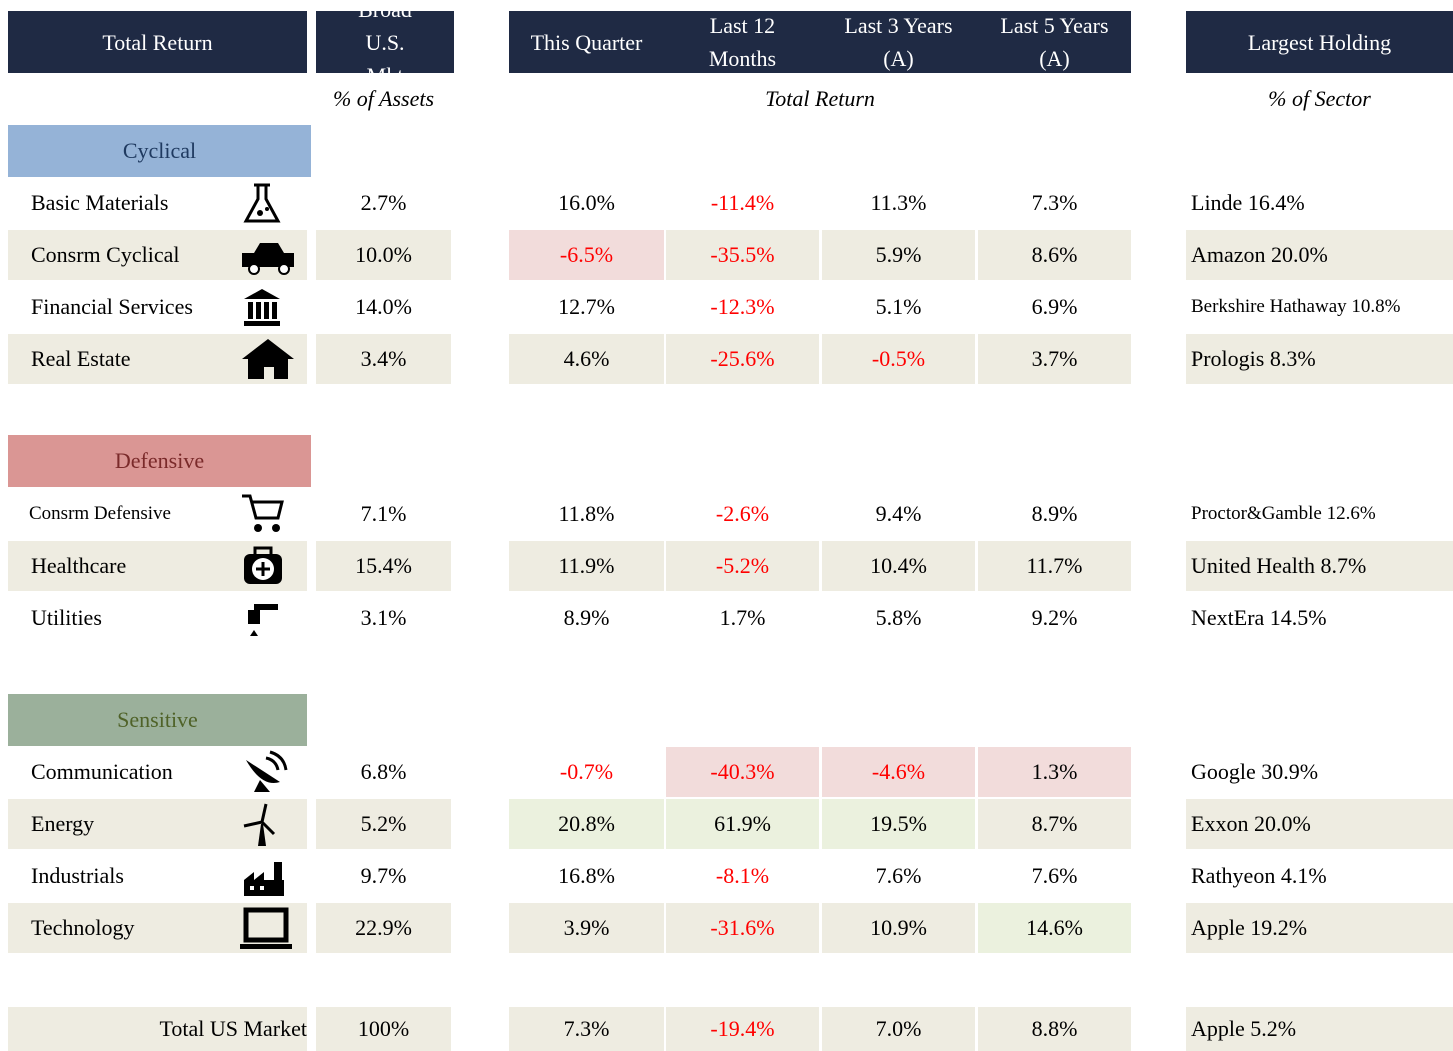 The width and height of the screenshot is (1453, 1051). I want to click on cell: 22.9%, so click(383, 928).